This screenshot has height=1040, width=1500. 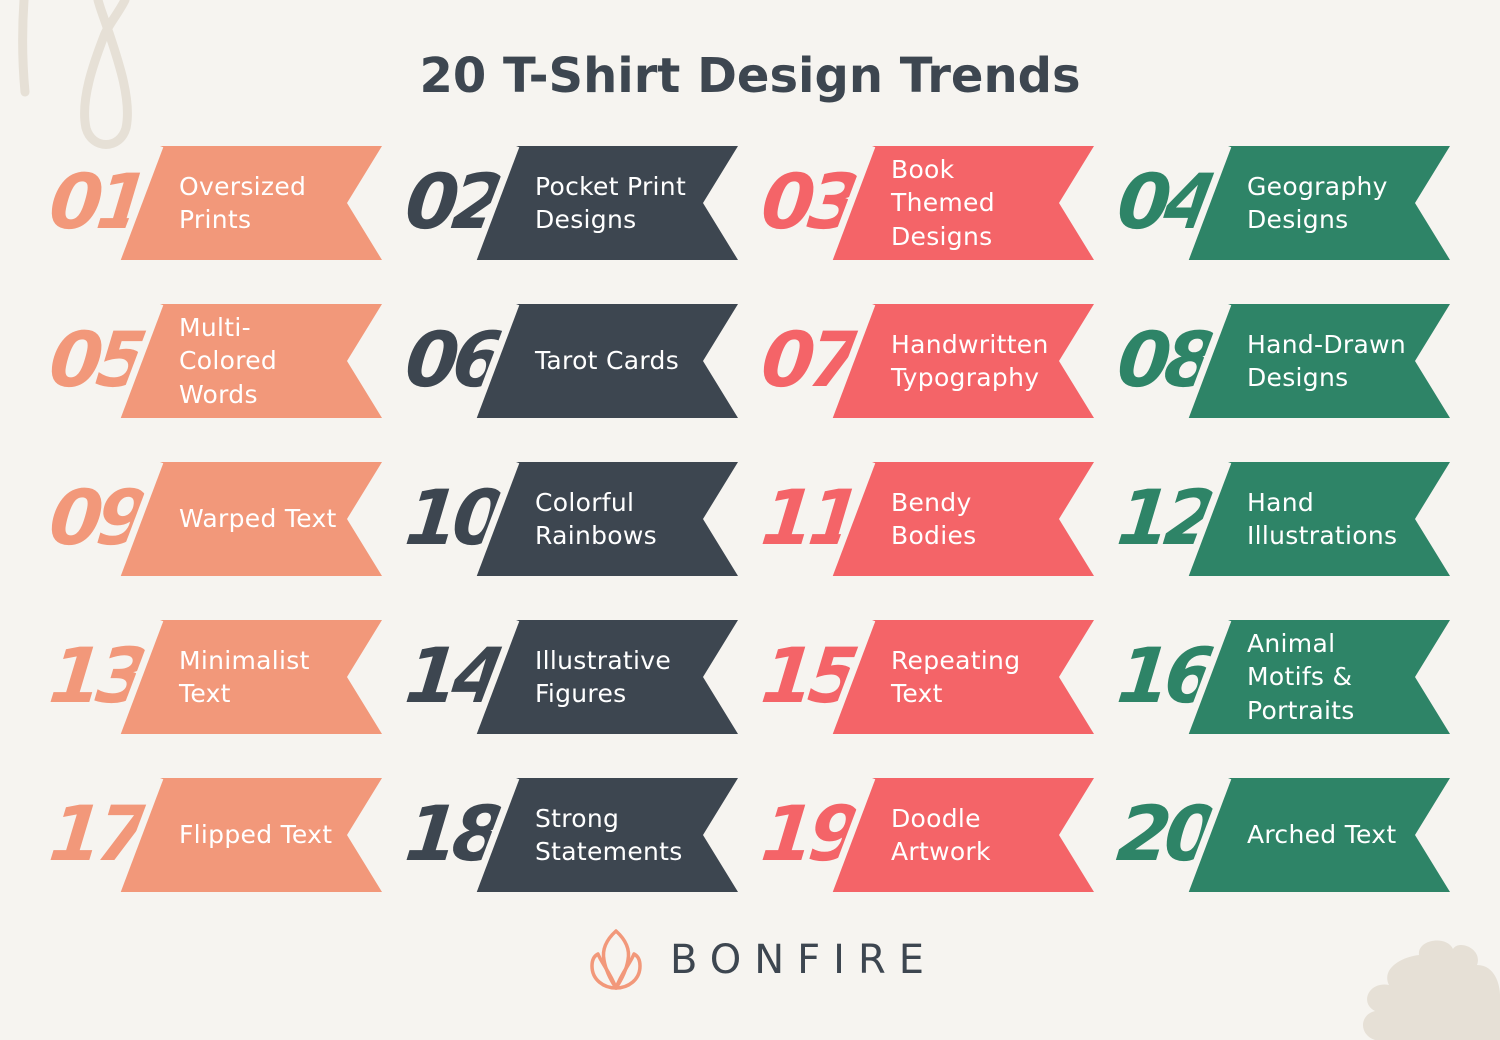 What do you see at coordinates (981, 835) in the screenshot?
I see `trend-label: Doodle Artwork` at bounding box center [981, 835].